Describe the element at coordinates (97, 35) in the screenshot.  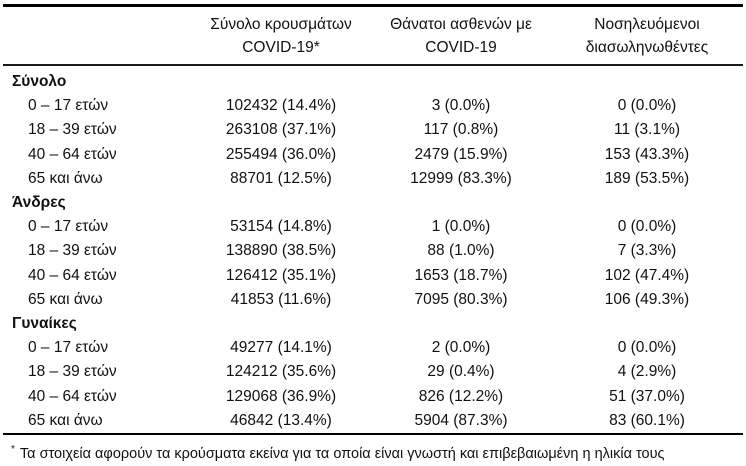
I see `row-label-column-header` at that location.